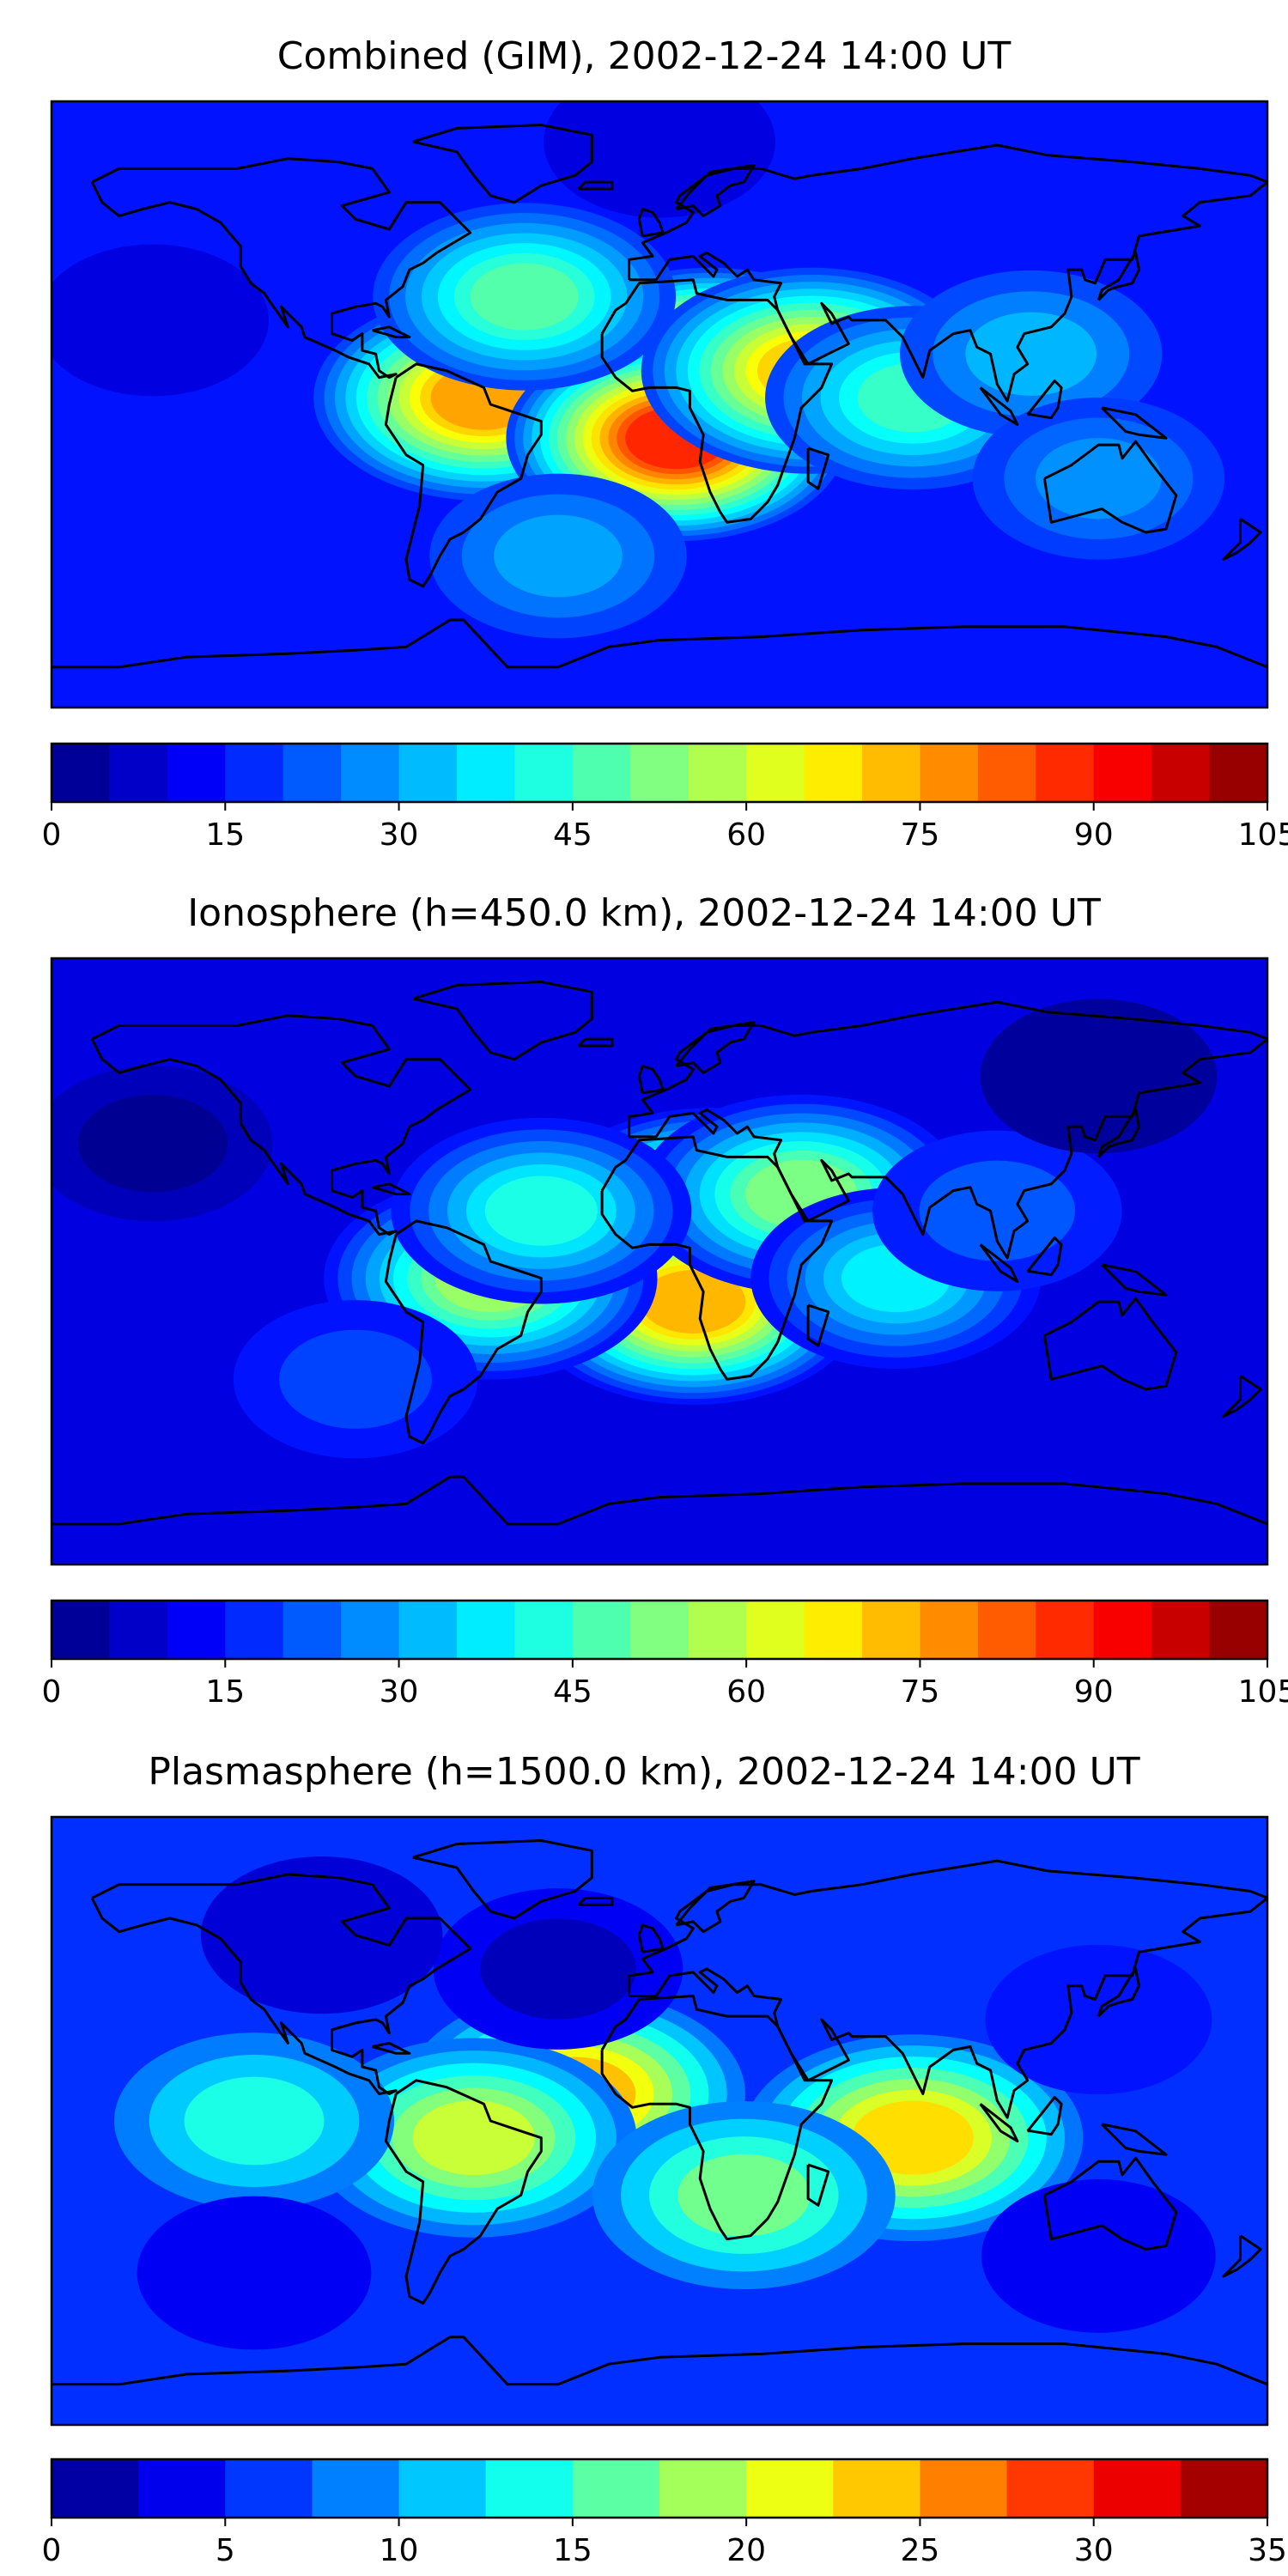 Image resolution: width=1288 pixels, height=2576 pixels. I want to click on contour-southeast-asia, so click(998, 1210).